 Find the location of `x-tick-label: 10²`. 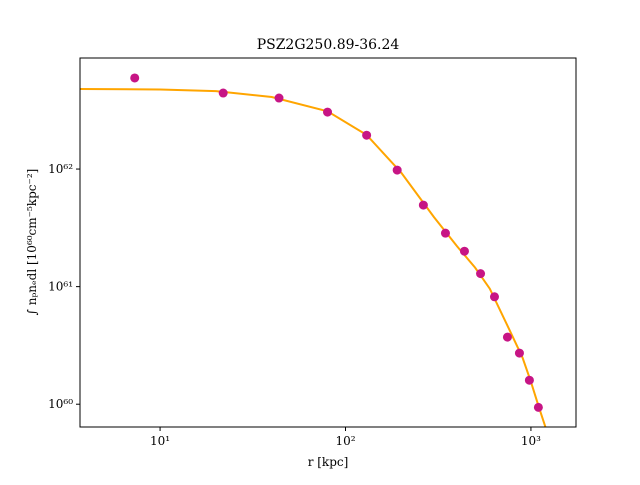

x-tick-label: 10² is located at coordinates (345, 441).